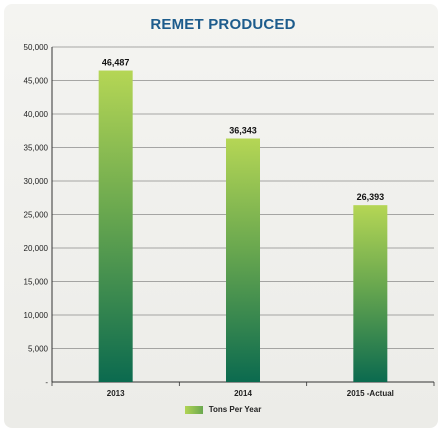 The image size is (446, 434). I want to click on legend: Tons Per Year, so click(223, 409).